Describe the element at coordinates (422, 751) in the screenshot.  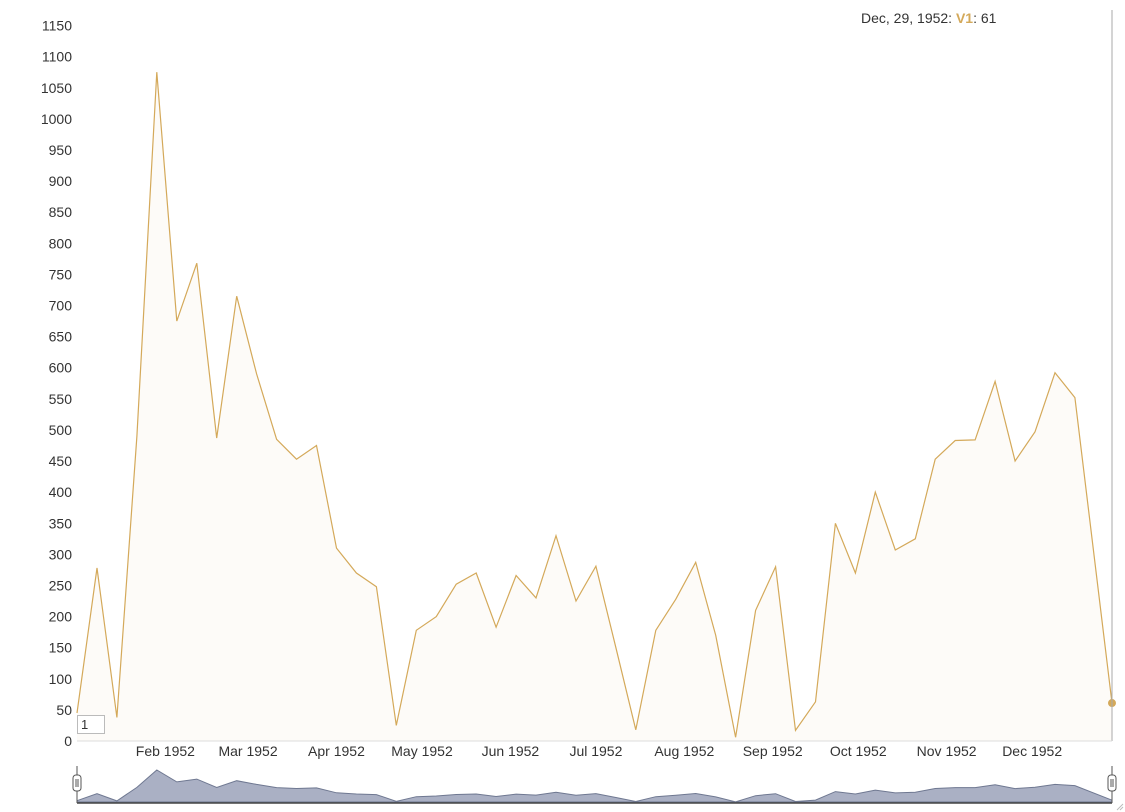
I see `x-tick-label: May 1952` at that location.